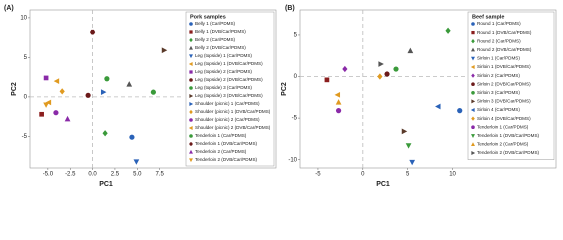  What do you see at coordinates (498, 109) in the screenshot?
I see `legend-label: Sirloin 4 (Car/PDMS)` at bounding box center [498, 109].